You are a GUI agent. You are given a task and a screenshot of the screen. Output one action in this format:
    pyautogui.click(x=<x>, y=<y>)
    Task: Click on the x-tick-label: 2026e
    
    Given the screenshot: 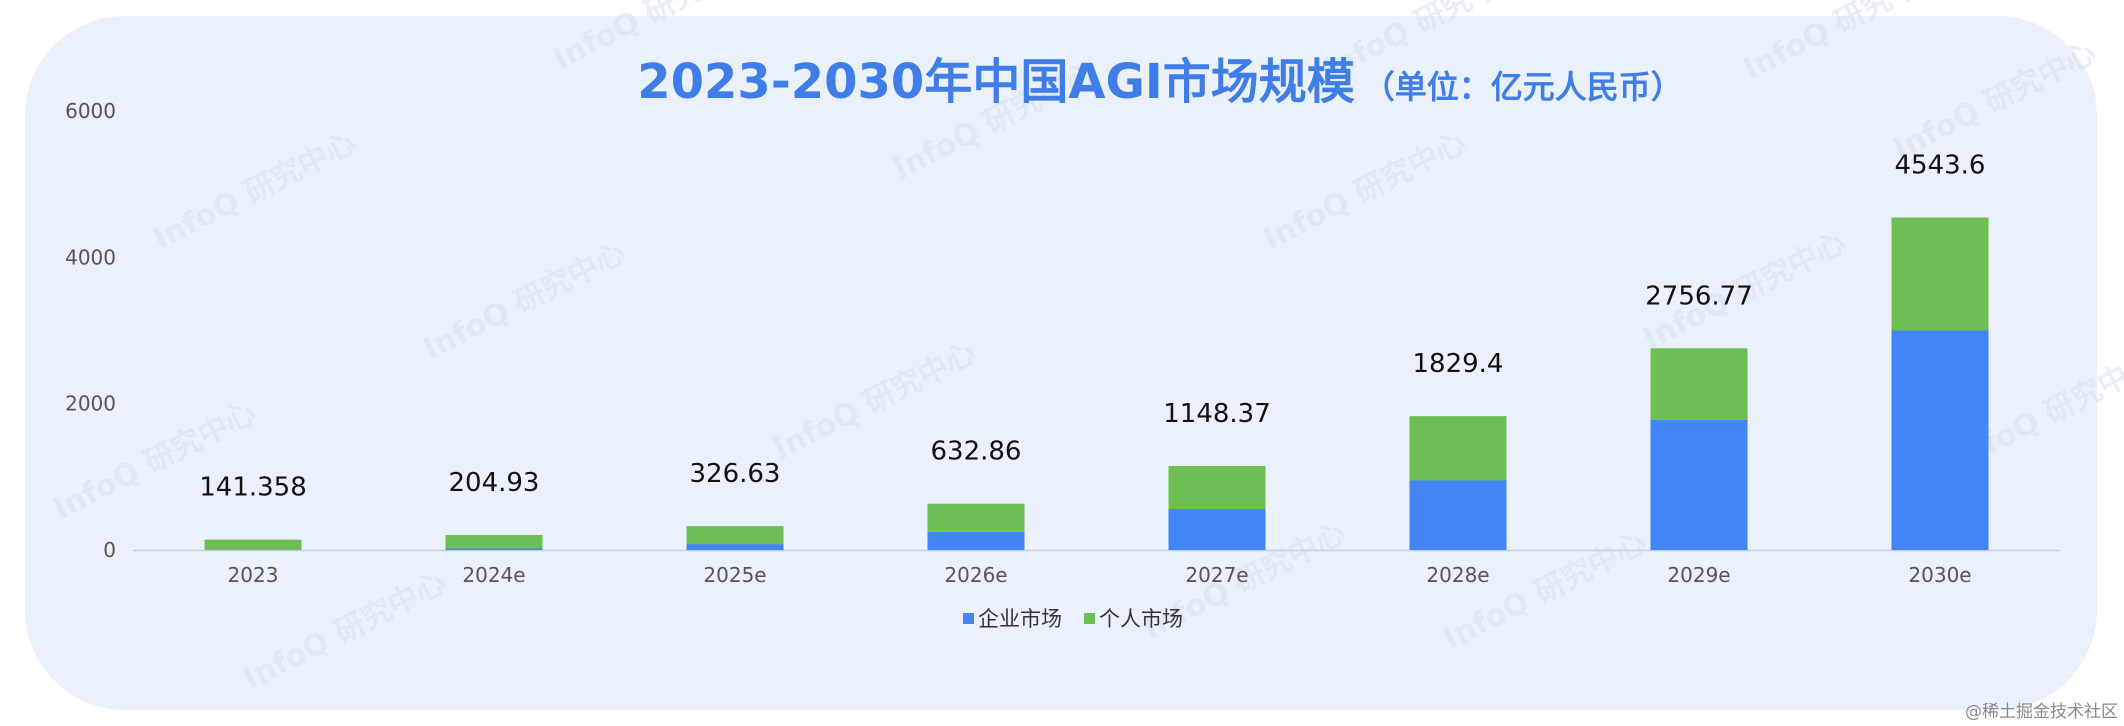 What is the action you would take?
    pyautogui.click(x=975, y=575)
    